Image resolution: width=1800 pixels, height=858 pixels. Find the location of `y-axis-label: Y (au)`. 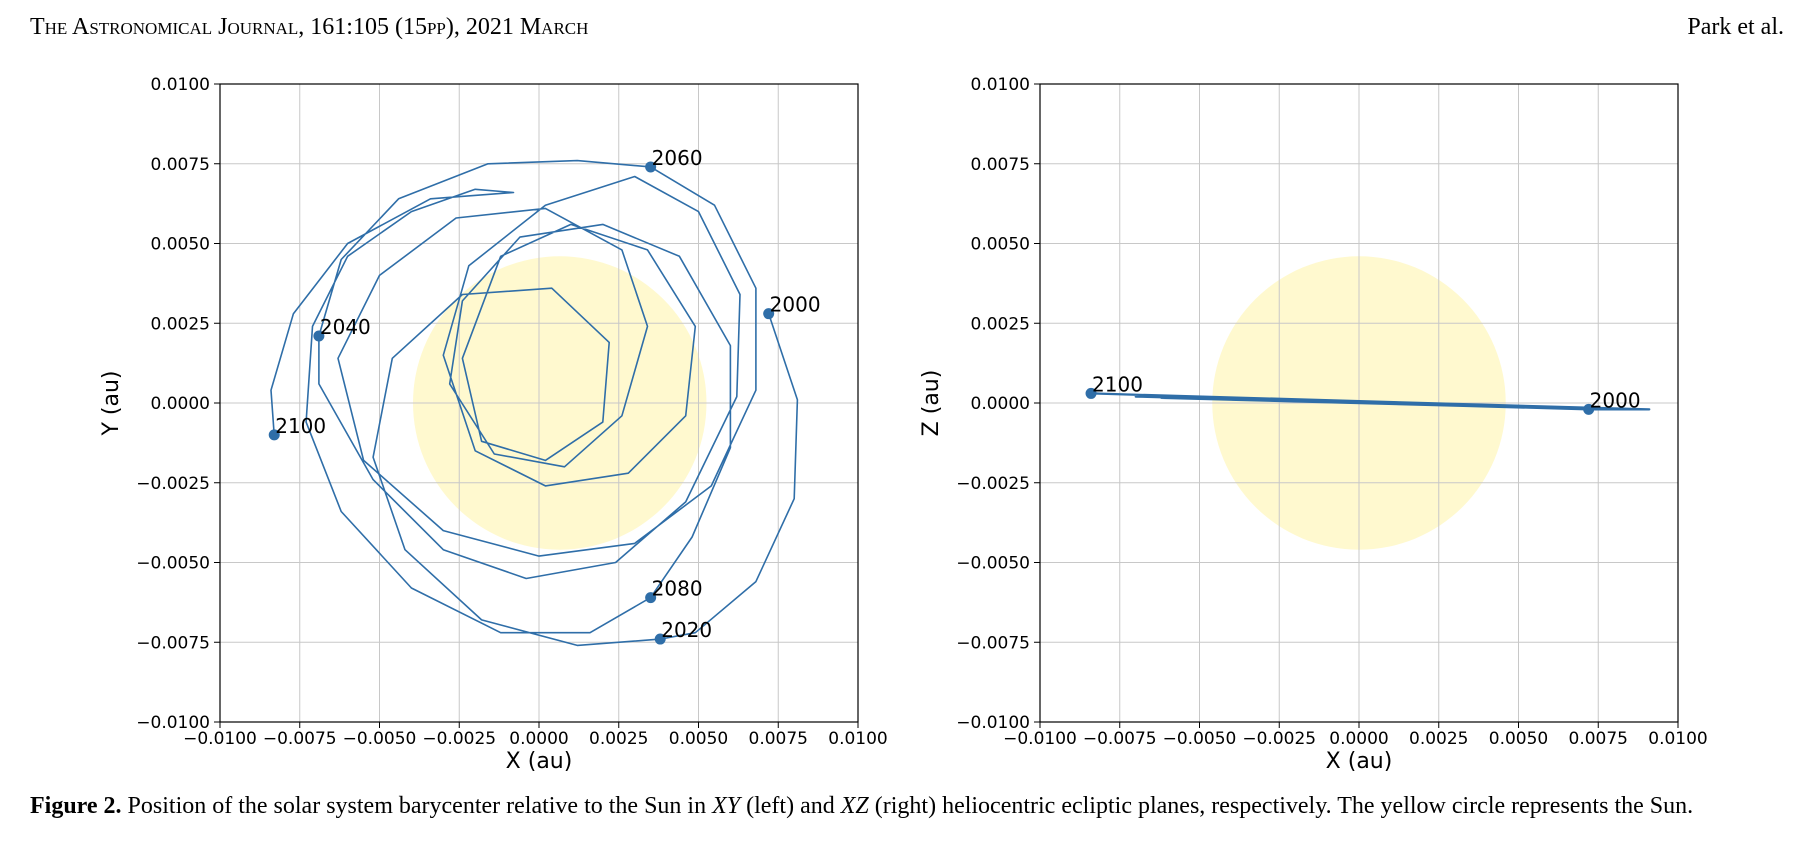

y-axis-label: Y (au) is located at coordinates (111, 403).